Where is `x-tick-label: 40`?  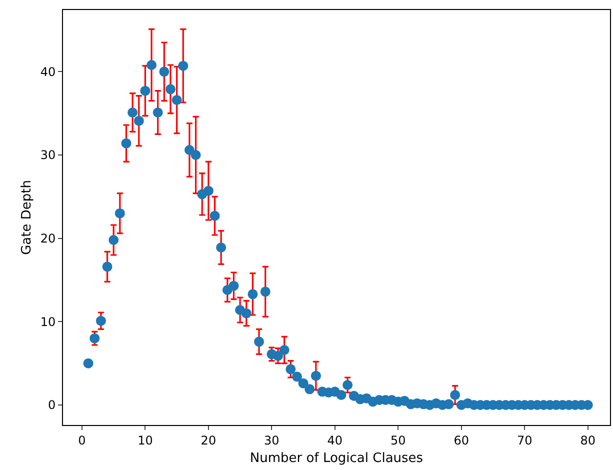
x-tick-label: 40 is located at coordinates (335, 440).